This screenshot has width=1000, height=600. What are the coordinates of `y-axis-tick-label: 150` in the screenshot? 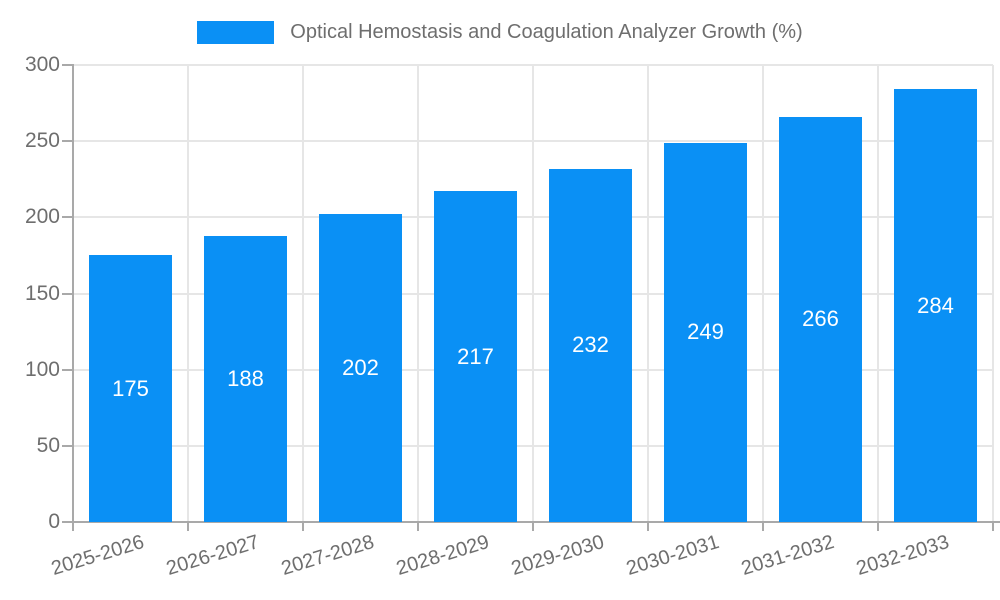 It's located at (42, 293).